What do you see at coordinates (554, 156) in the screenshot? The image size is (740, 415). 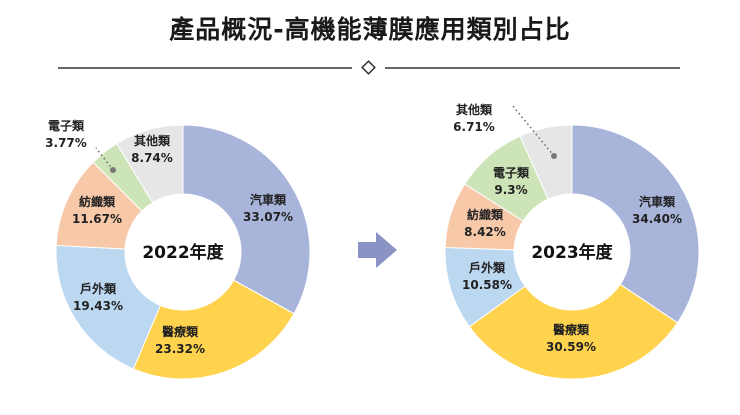 I see `callout-dot-2023` at bounding box center [554, 156].